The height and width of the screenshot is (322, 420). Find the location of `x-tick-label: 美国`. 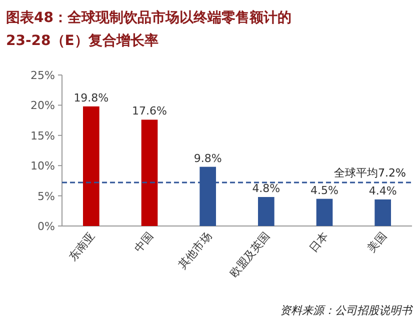

x-tick-label: 美国 is located at coordinates (377, 242).